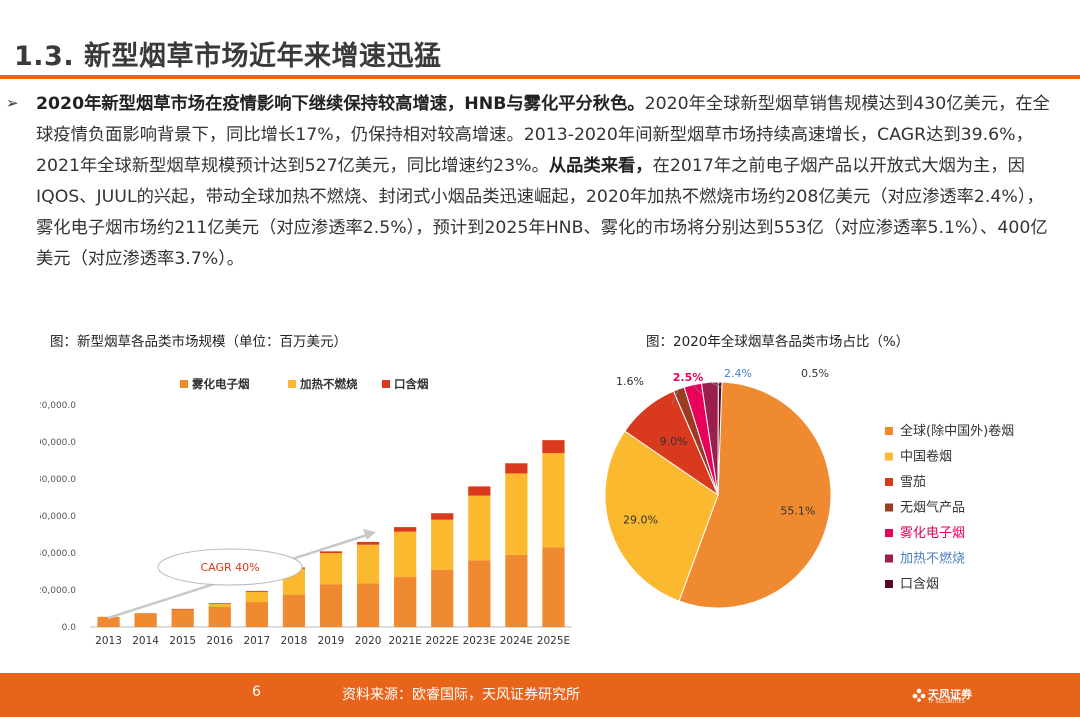  I want to click on footer-bar, so click(540, 695).